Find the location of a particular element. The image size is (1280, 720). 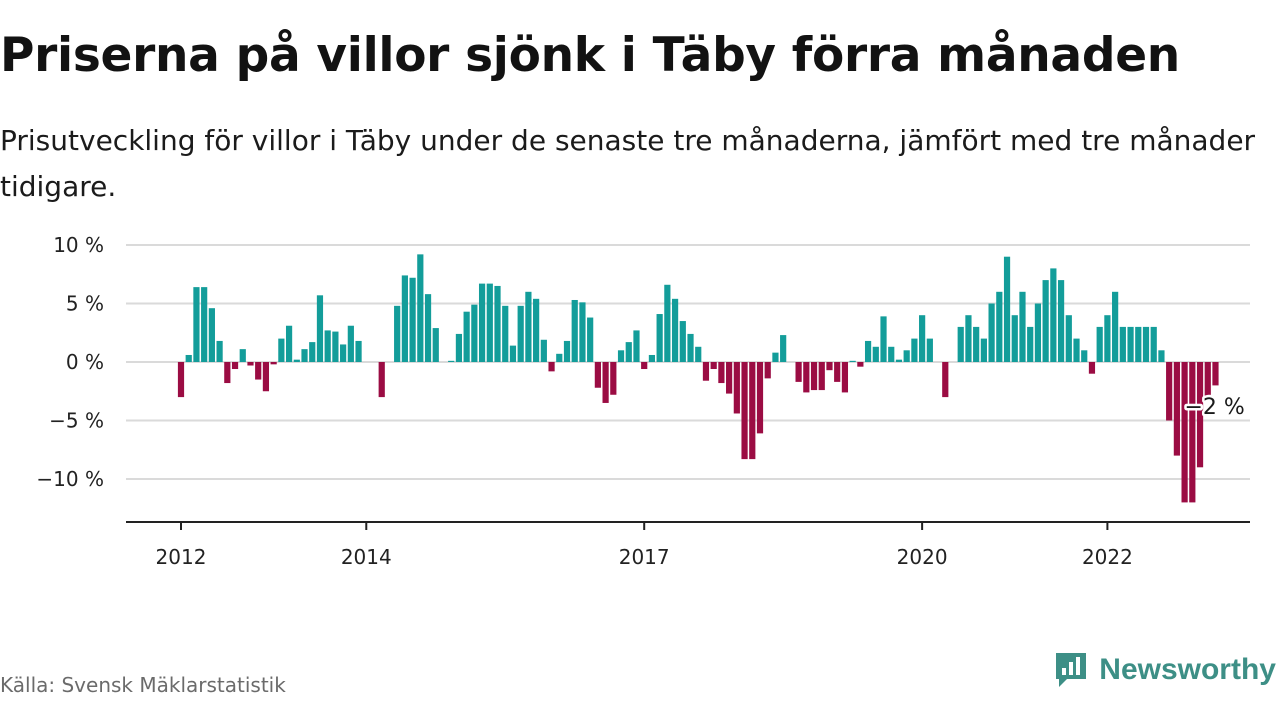

y-tick-label: 5 % is located at coordinates (85, 304).